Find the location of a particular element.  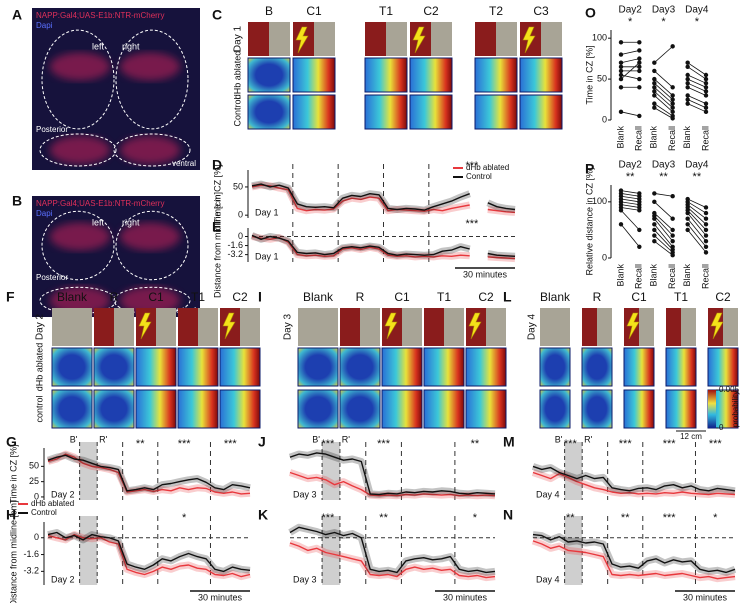

column-header: C2 is located at coordinates (723, 297).